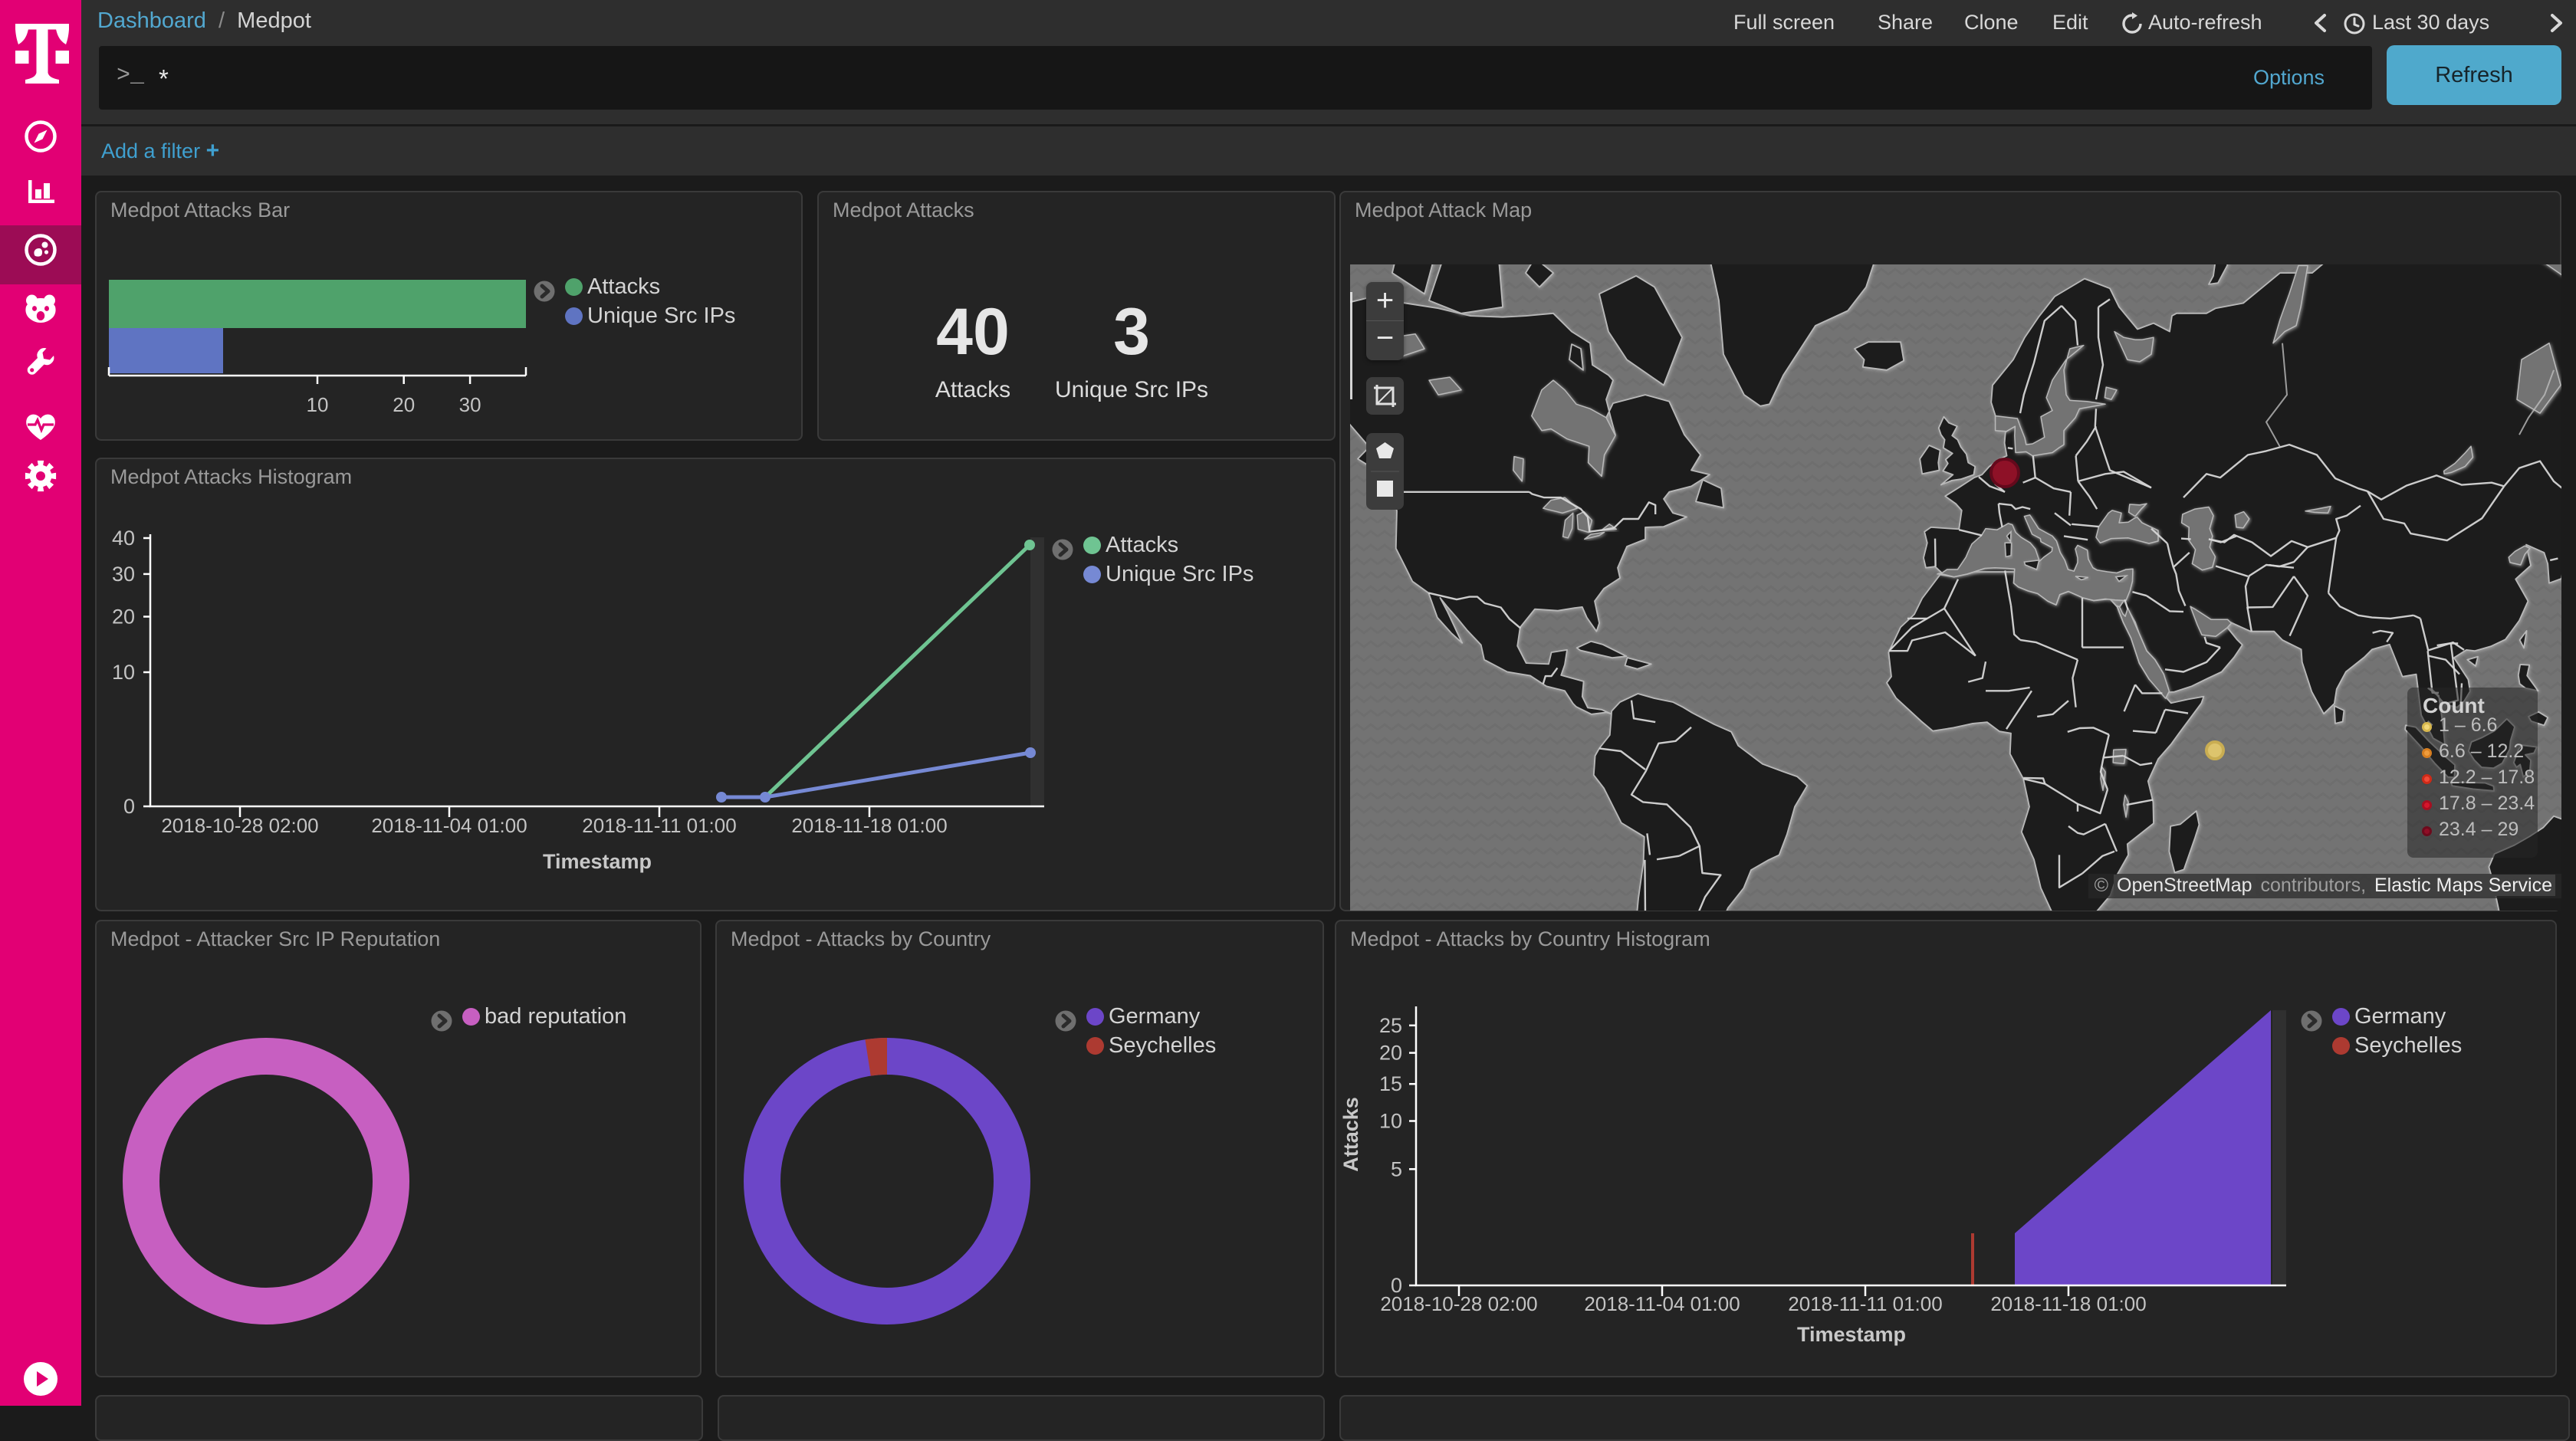  I want to click on svg-text: 40, so click(123, 539).